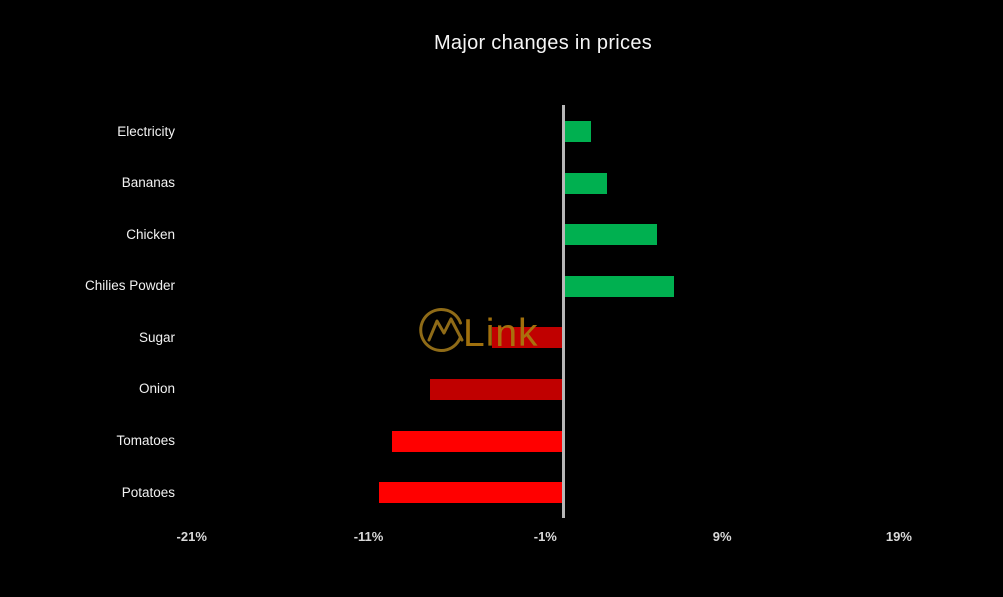 This screenshot has height=597, width=1003. I want to click on bar-onion, so click(496, 389).